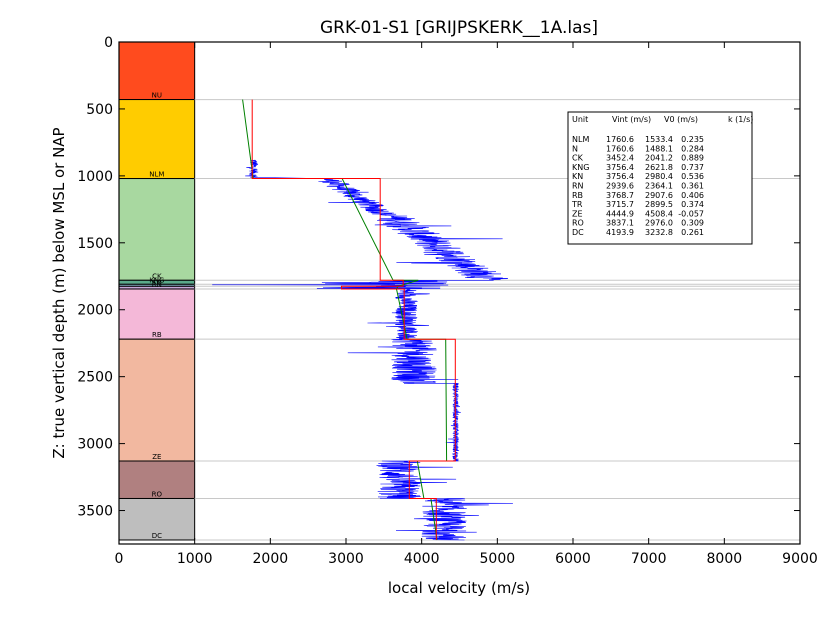 The height and width of the screenshot is (630, 840). Describe the element at coordinates (498, 559) in the screenshot. I see `x-tick-label: 5000` at that location.